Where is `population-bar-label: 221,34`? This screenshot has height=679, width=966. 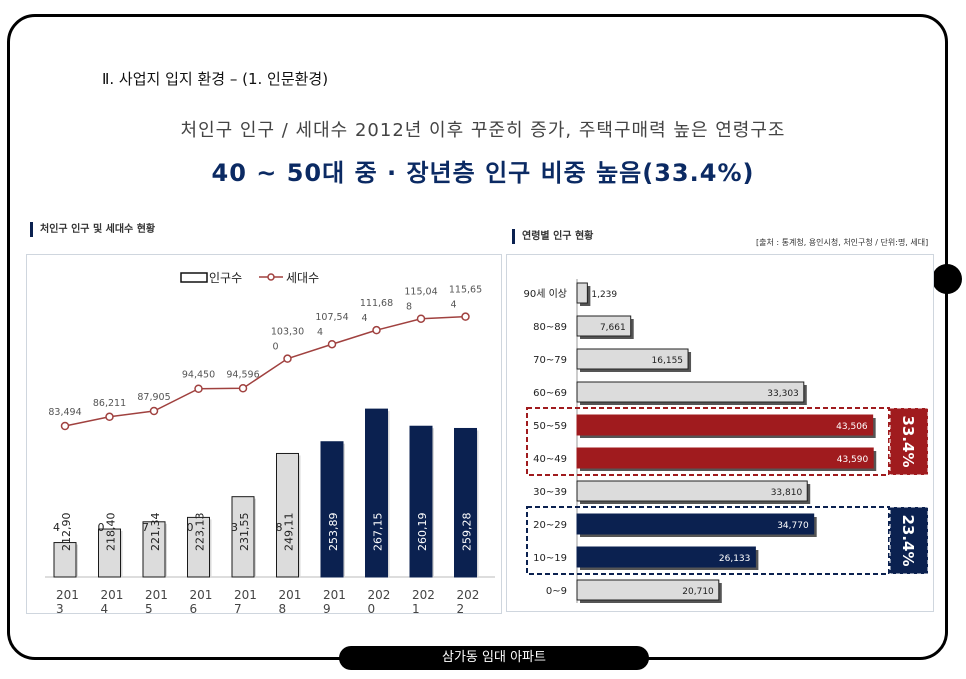 population-bar-label: 221,34 is located at coordinates (155, 532).